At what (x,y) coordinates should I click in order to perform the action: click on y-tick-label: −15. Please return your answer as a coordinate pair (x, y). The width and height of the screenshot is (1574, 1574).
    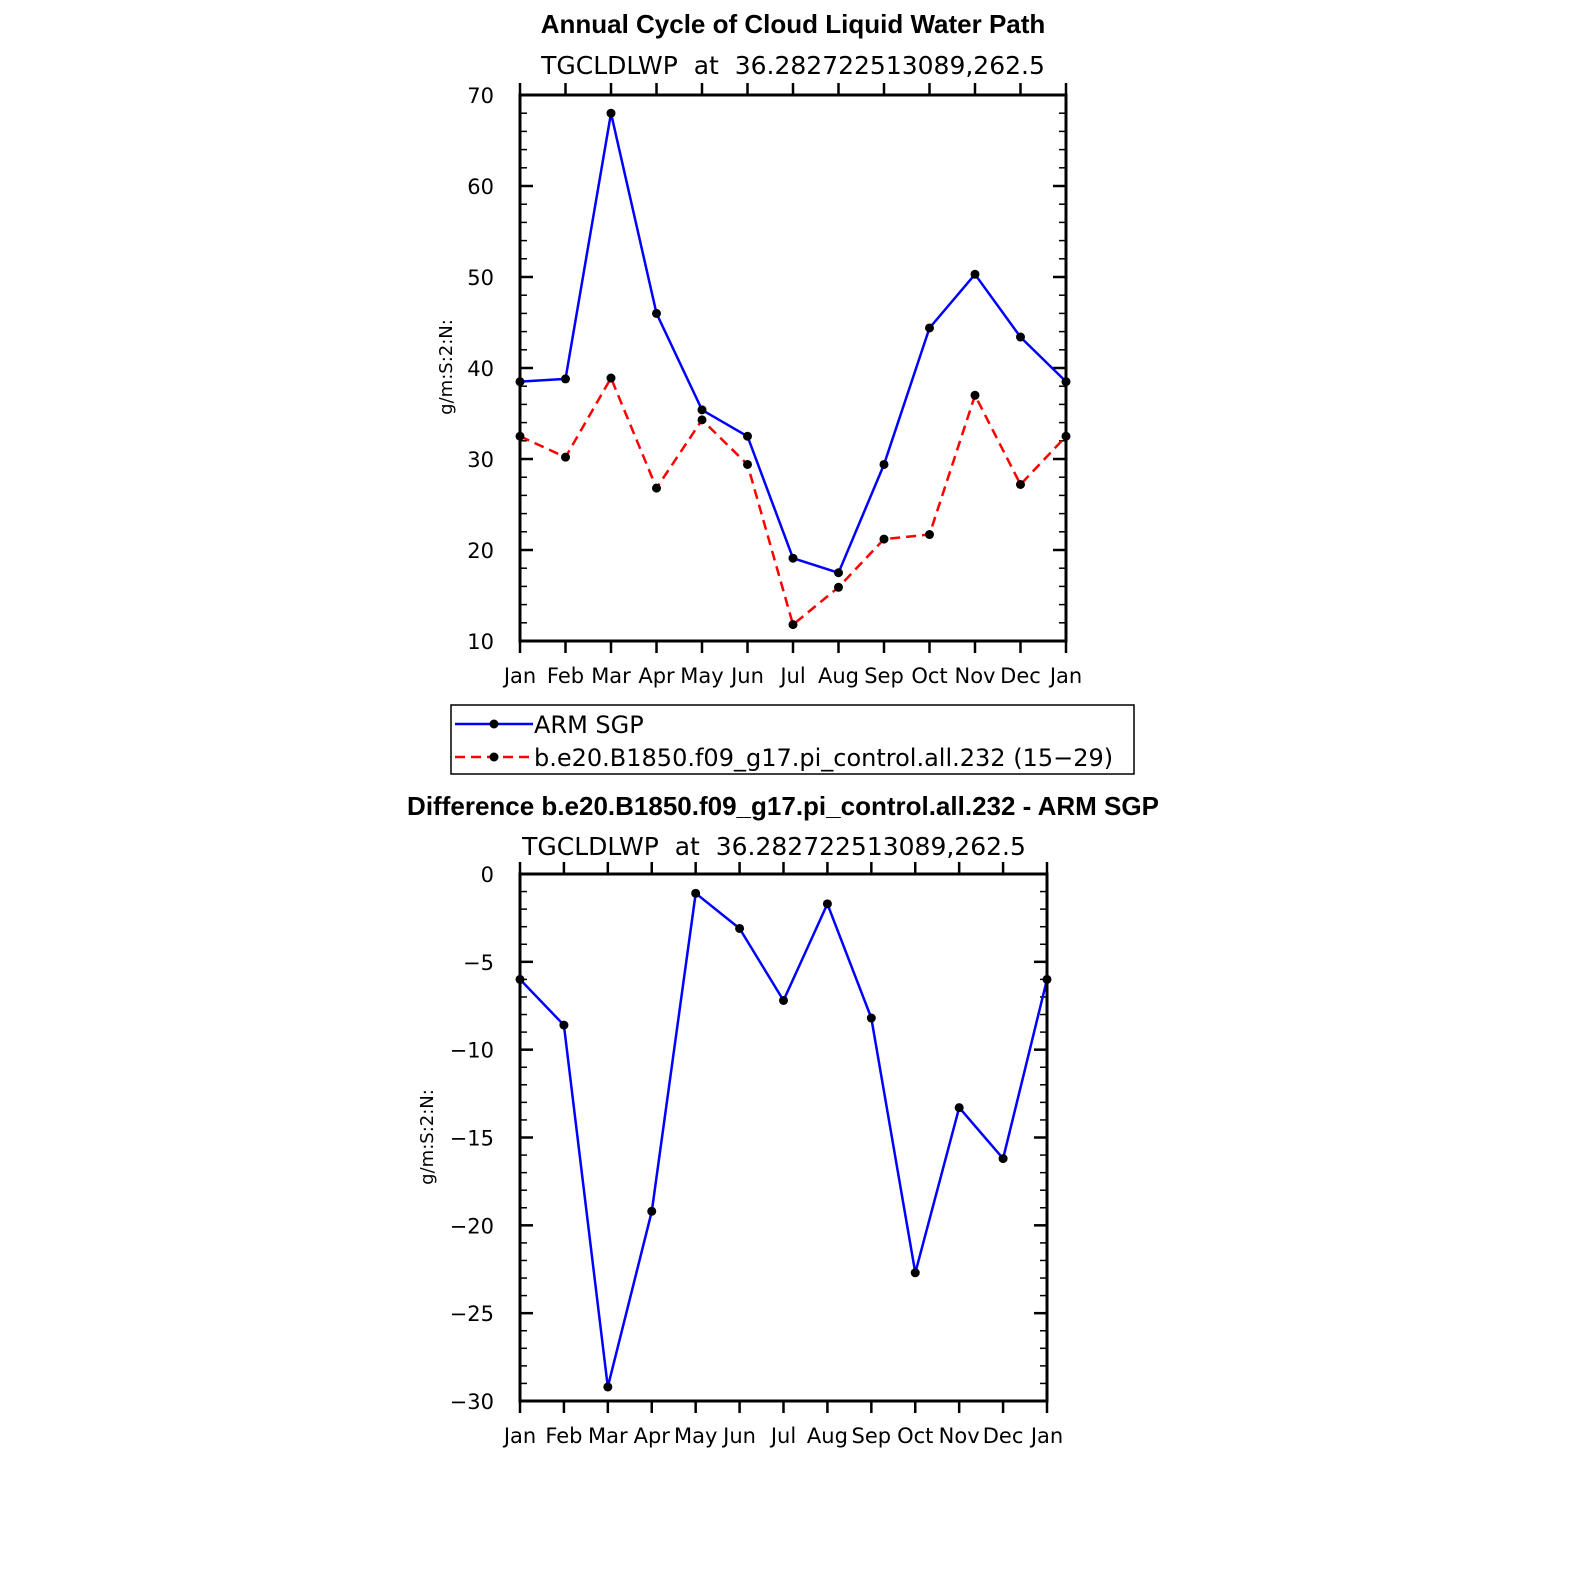
    Looking at the image, I should click on (472, 1139).